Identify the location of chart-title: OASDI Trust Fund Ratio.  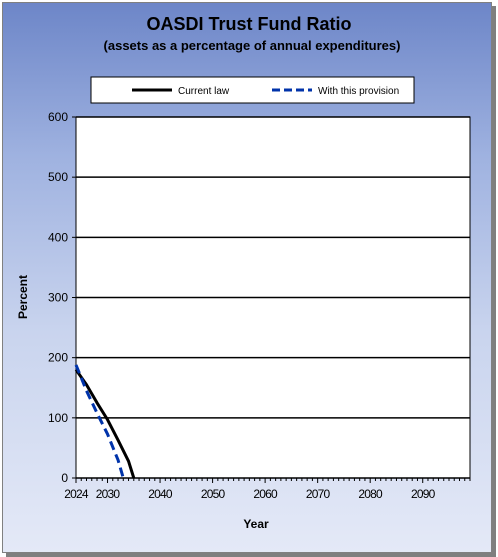
(249, 24).